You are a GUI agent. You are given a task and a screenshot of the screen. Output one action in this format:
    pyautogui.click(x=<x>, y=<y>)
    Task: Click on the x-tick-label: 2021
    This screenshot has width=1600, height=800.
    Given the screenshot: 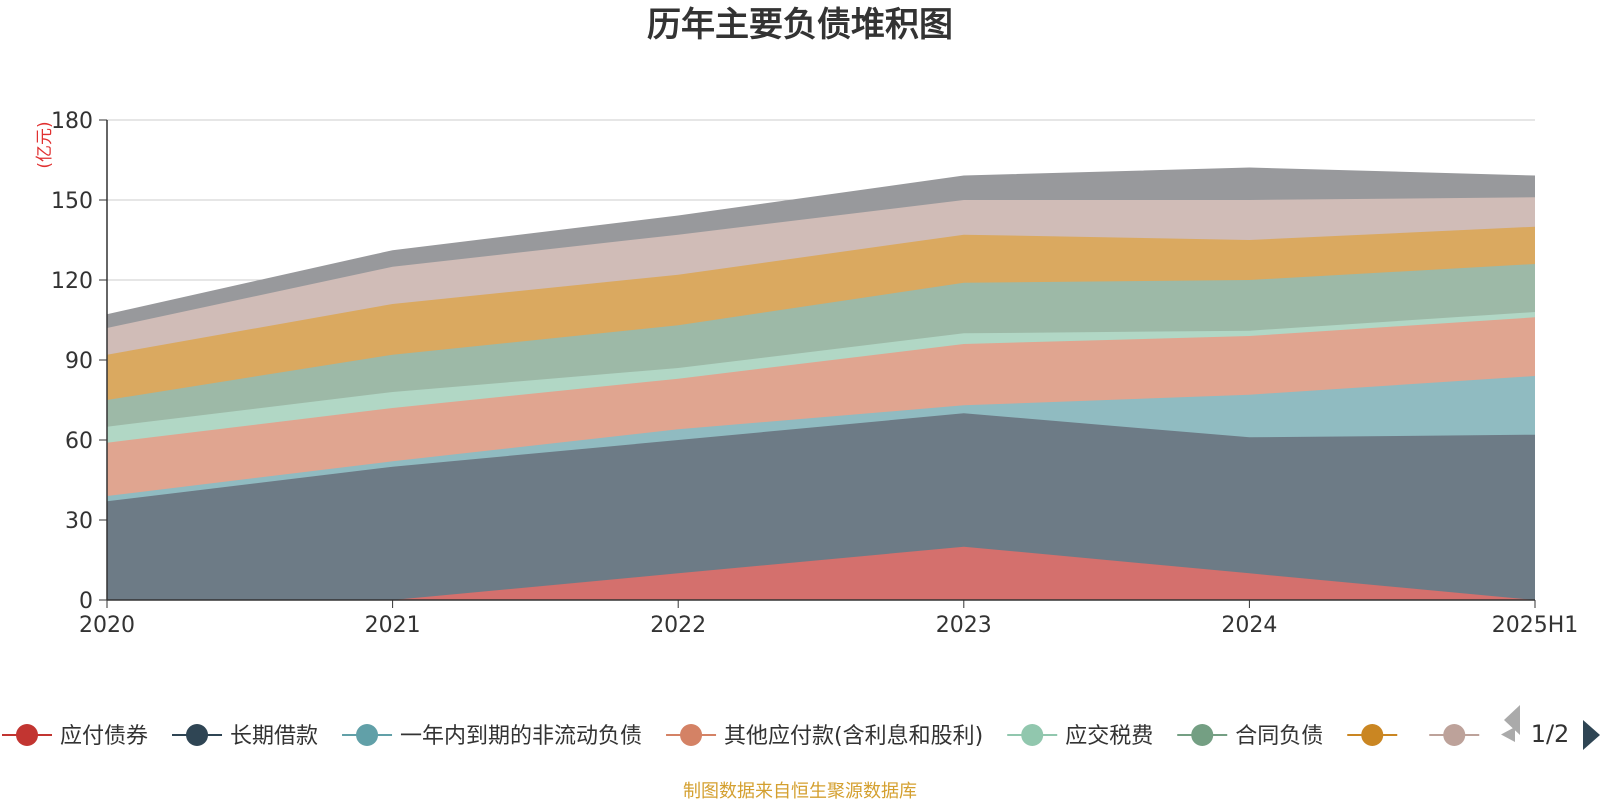 What is the action you would take?
    pyautogui.click(x=393, y=625)
    